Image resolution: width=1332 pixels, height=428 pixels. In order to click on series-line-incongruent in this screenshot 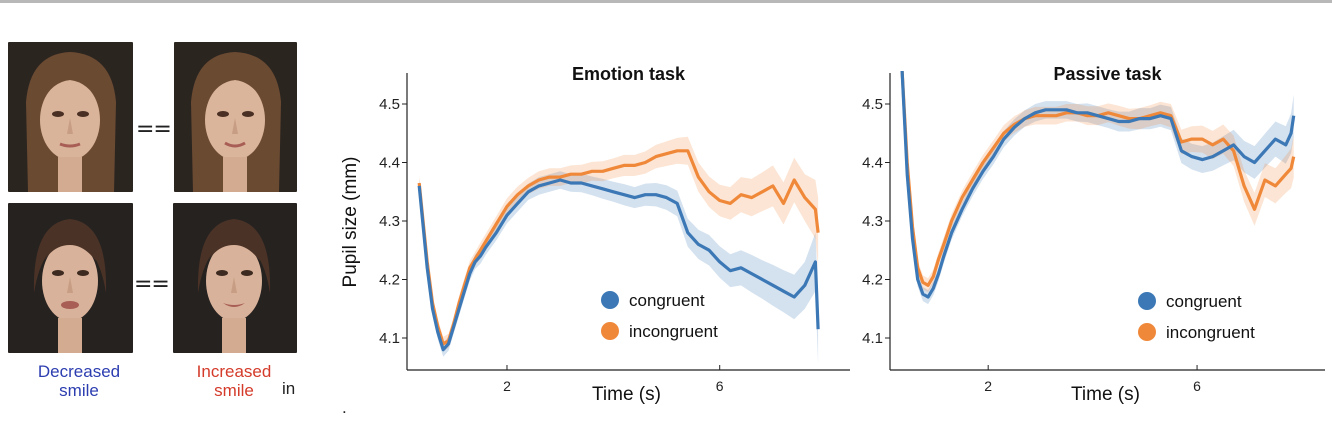, I will do `click(618, 247)`.